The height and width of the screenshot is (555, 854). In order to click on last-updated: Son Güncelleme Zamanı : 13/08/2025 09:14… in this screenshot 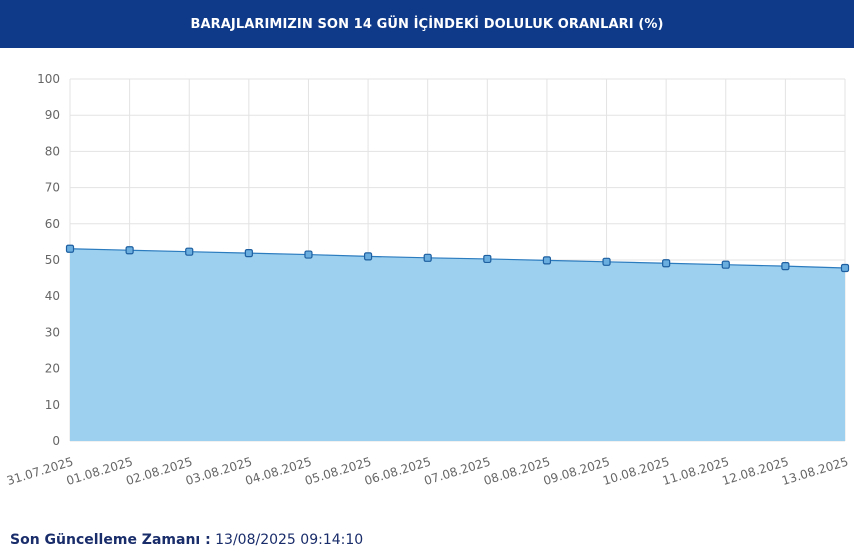, I will do `click(186, 540)`.